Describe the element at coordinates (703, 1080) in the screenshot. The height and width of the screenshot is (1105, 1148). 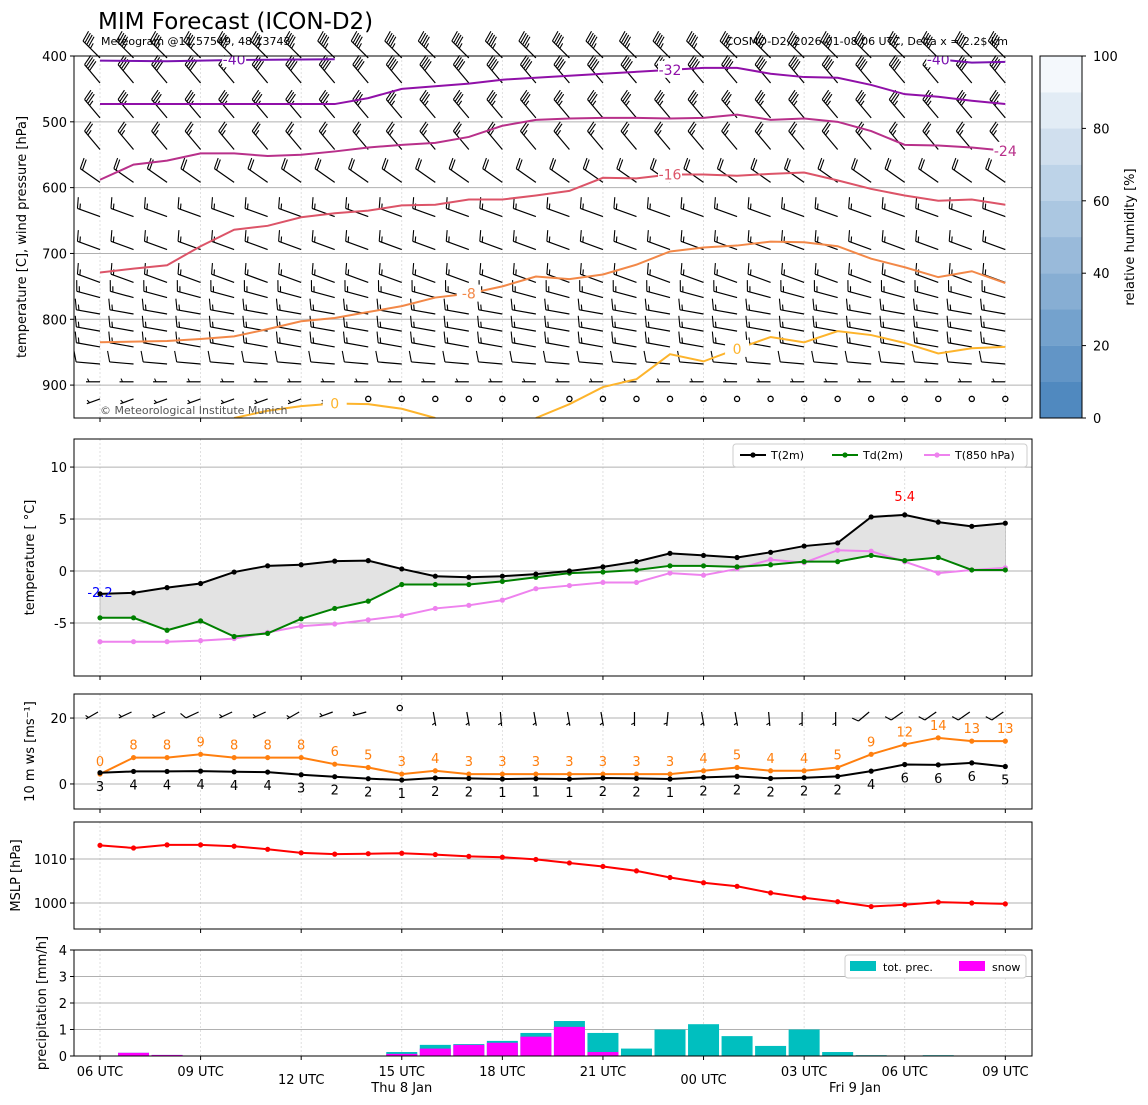
I see `x-tick-label: 00 UTC` at that location.